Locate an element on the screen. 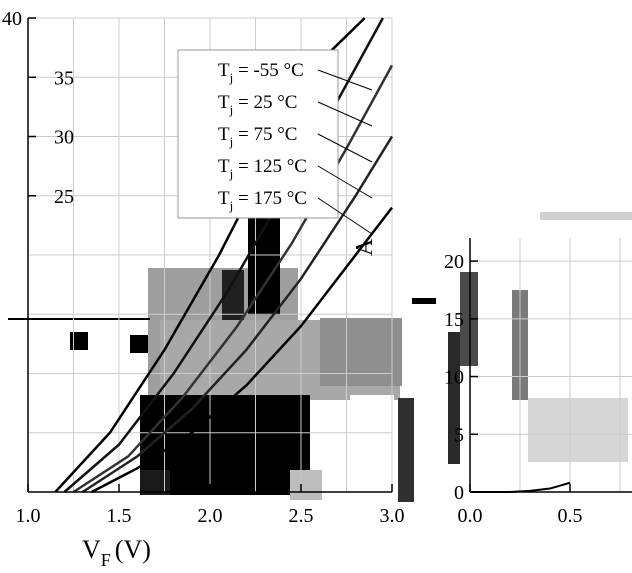 The image size is (632, 573). legend-entry-1: Tj = -55 °C is located at coordinates (261, 72).